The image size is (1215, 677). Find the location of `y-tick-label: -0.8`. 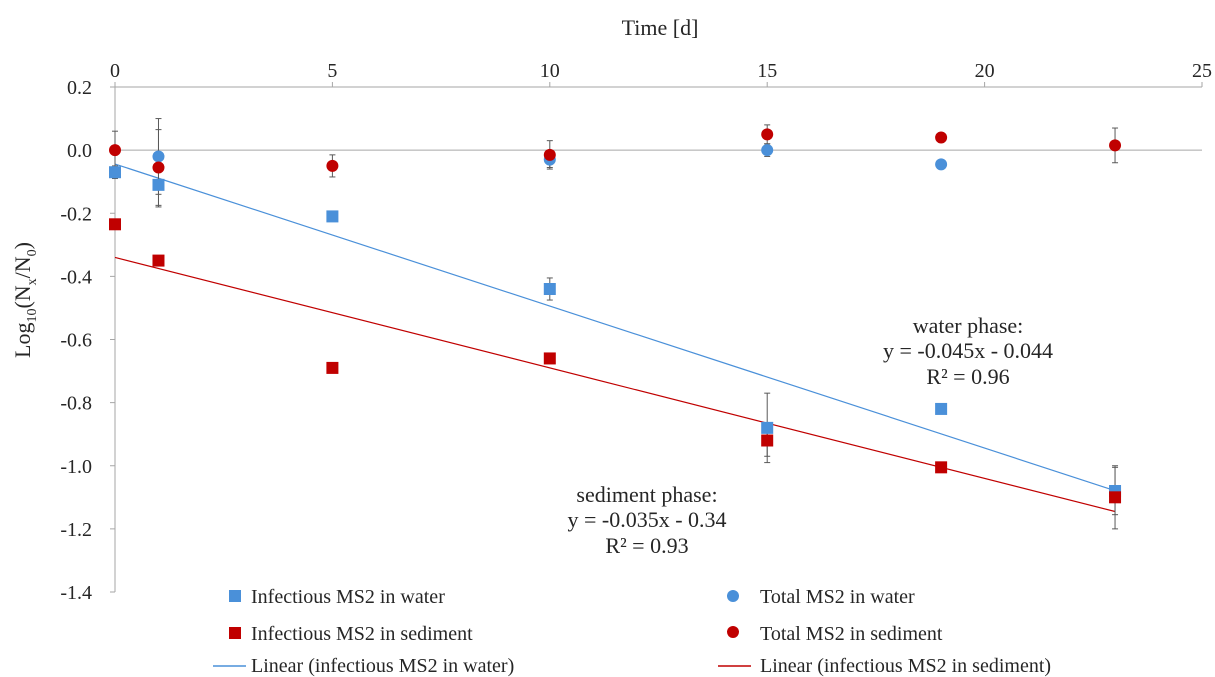

y-tick-label: -0.8 is located at coordinates (76, 404).